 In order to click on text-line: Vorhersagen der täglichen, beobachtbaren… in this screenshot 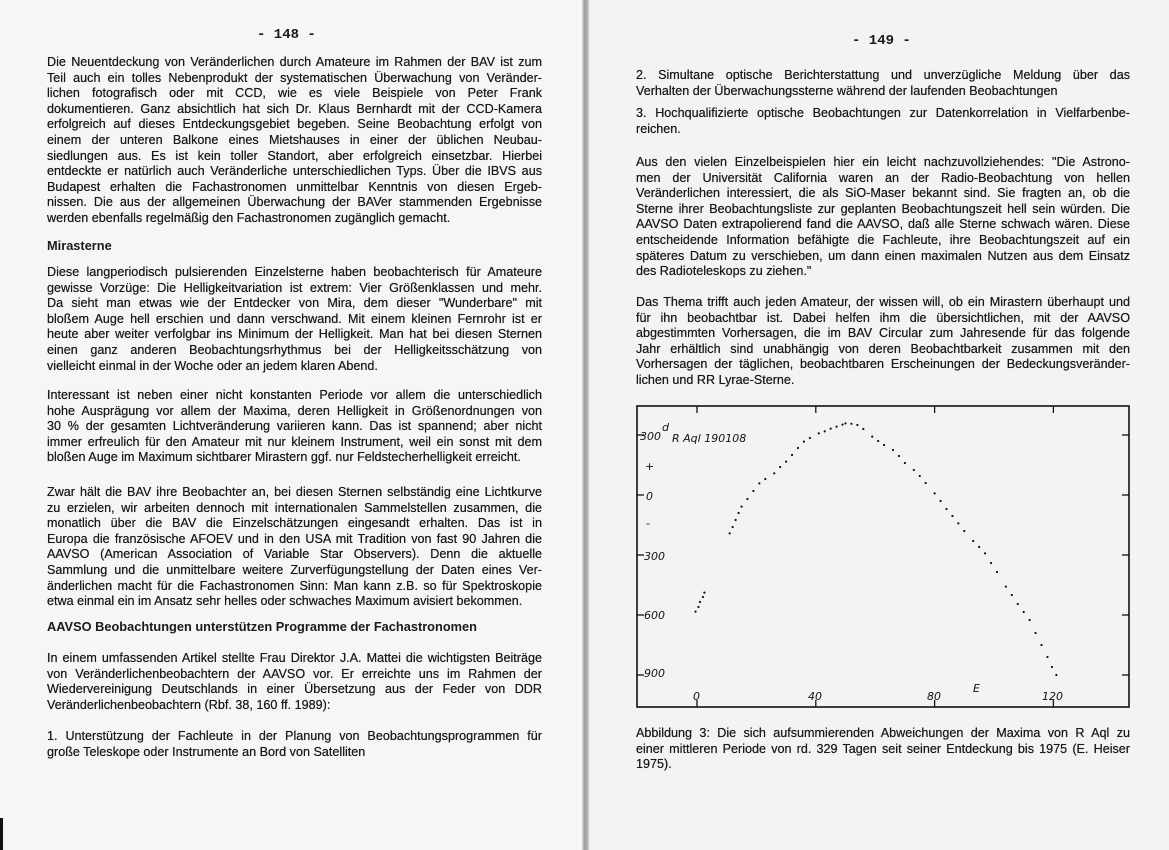, I will do `click(883, 364)`.